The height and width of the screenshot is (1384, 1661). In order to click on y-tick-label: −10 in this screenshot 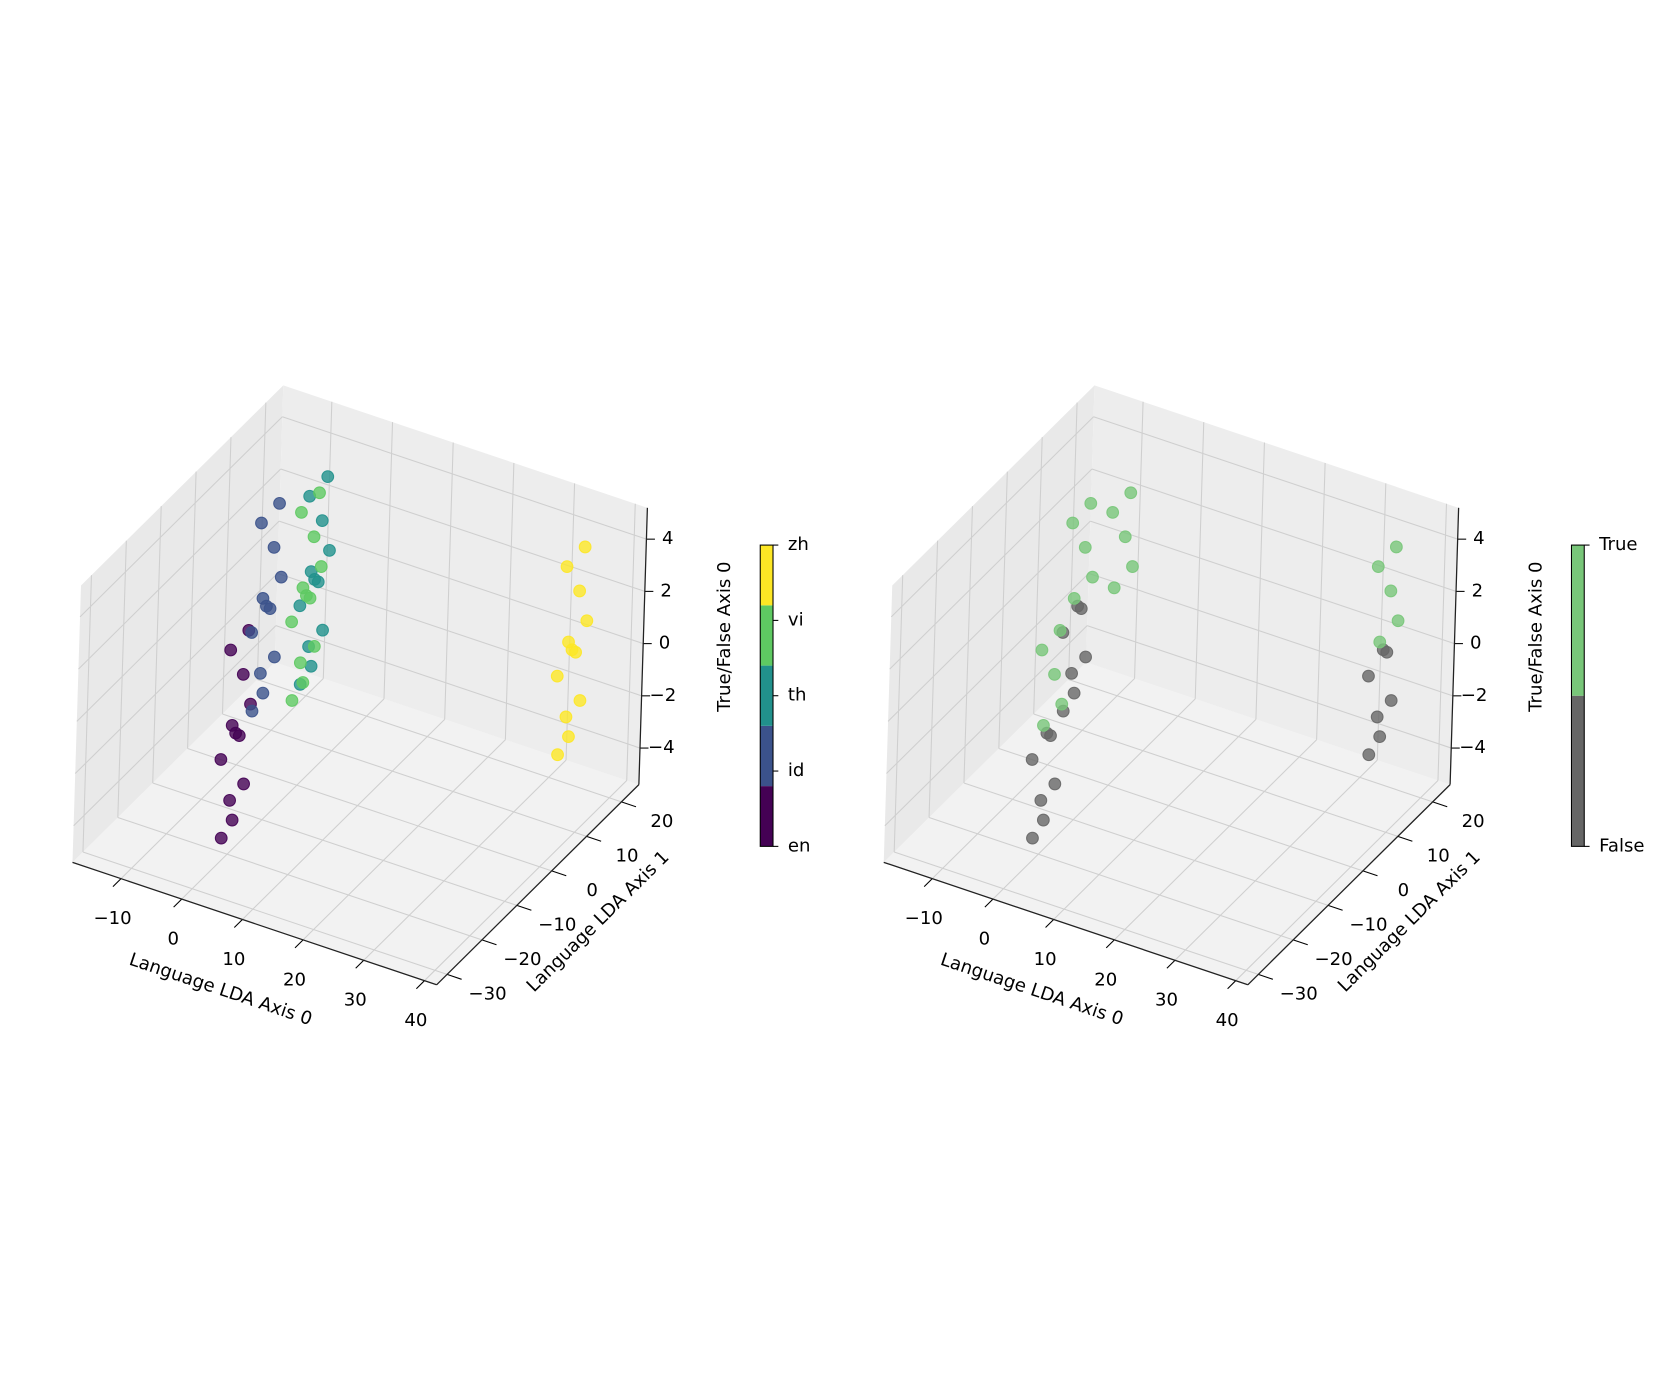, I will do `click(1368, 925)`.